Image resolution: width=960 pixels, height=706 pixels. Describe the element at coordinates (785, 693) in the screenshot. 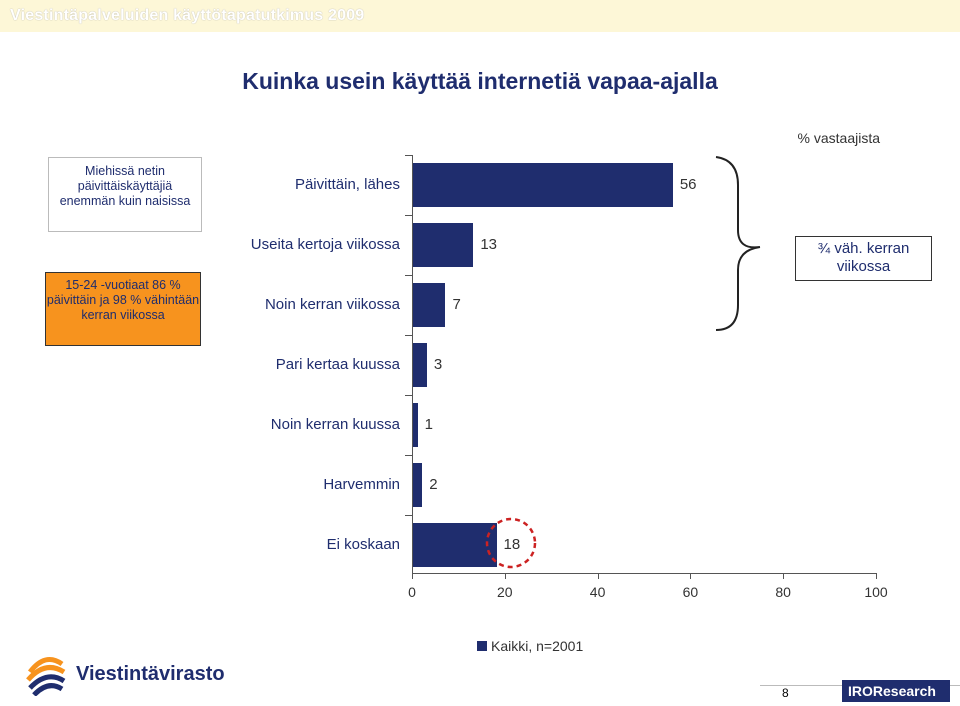

I see `page-number: 8` at that location.